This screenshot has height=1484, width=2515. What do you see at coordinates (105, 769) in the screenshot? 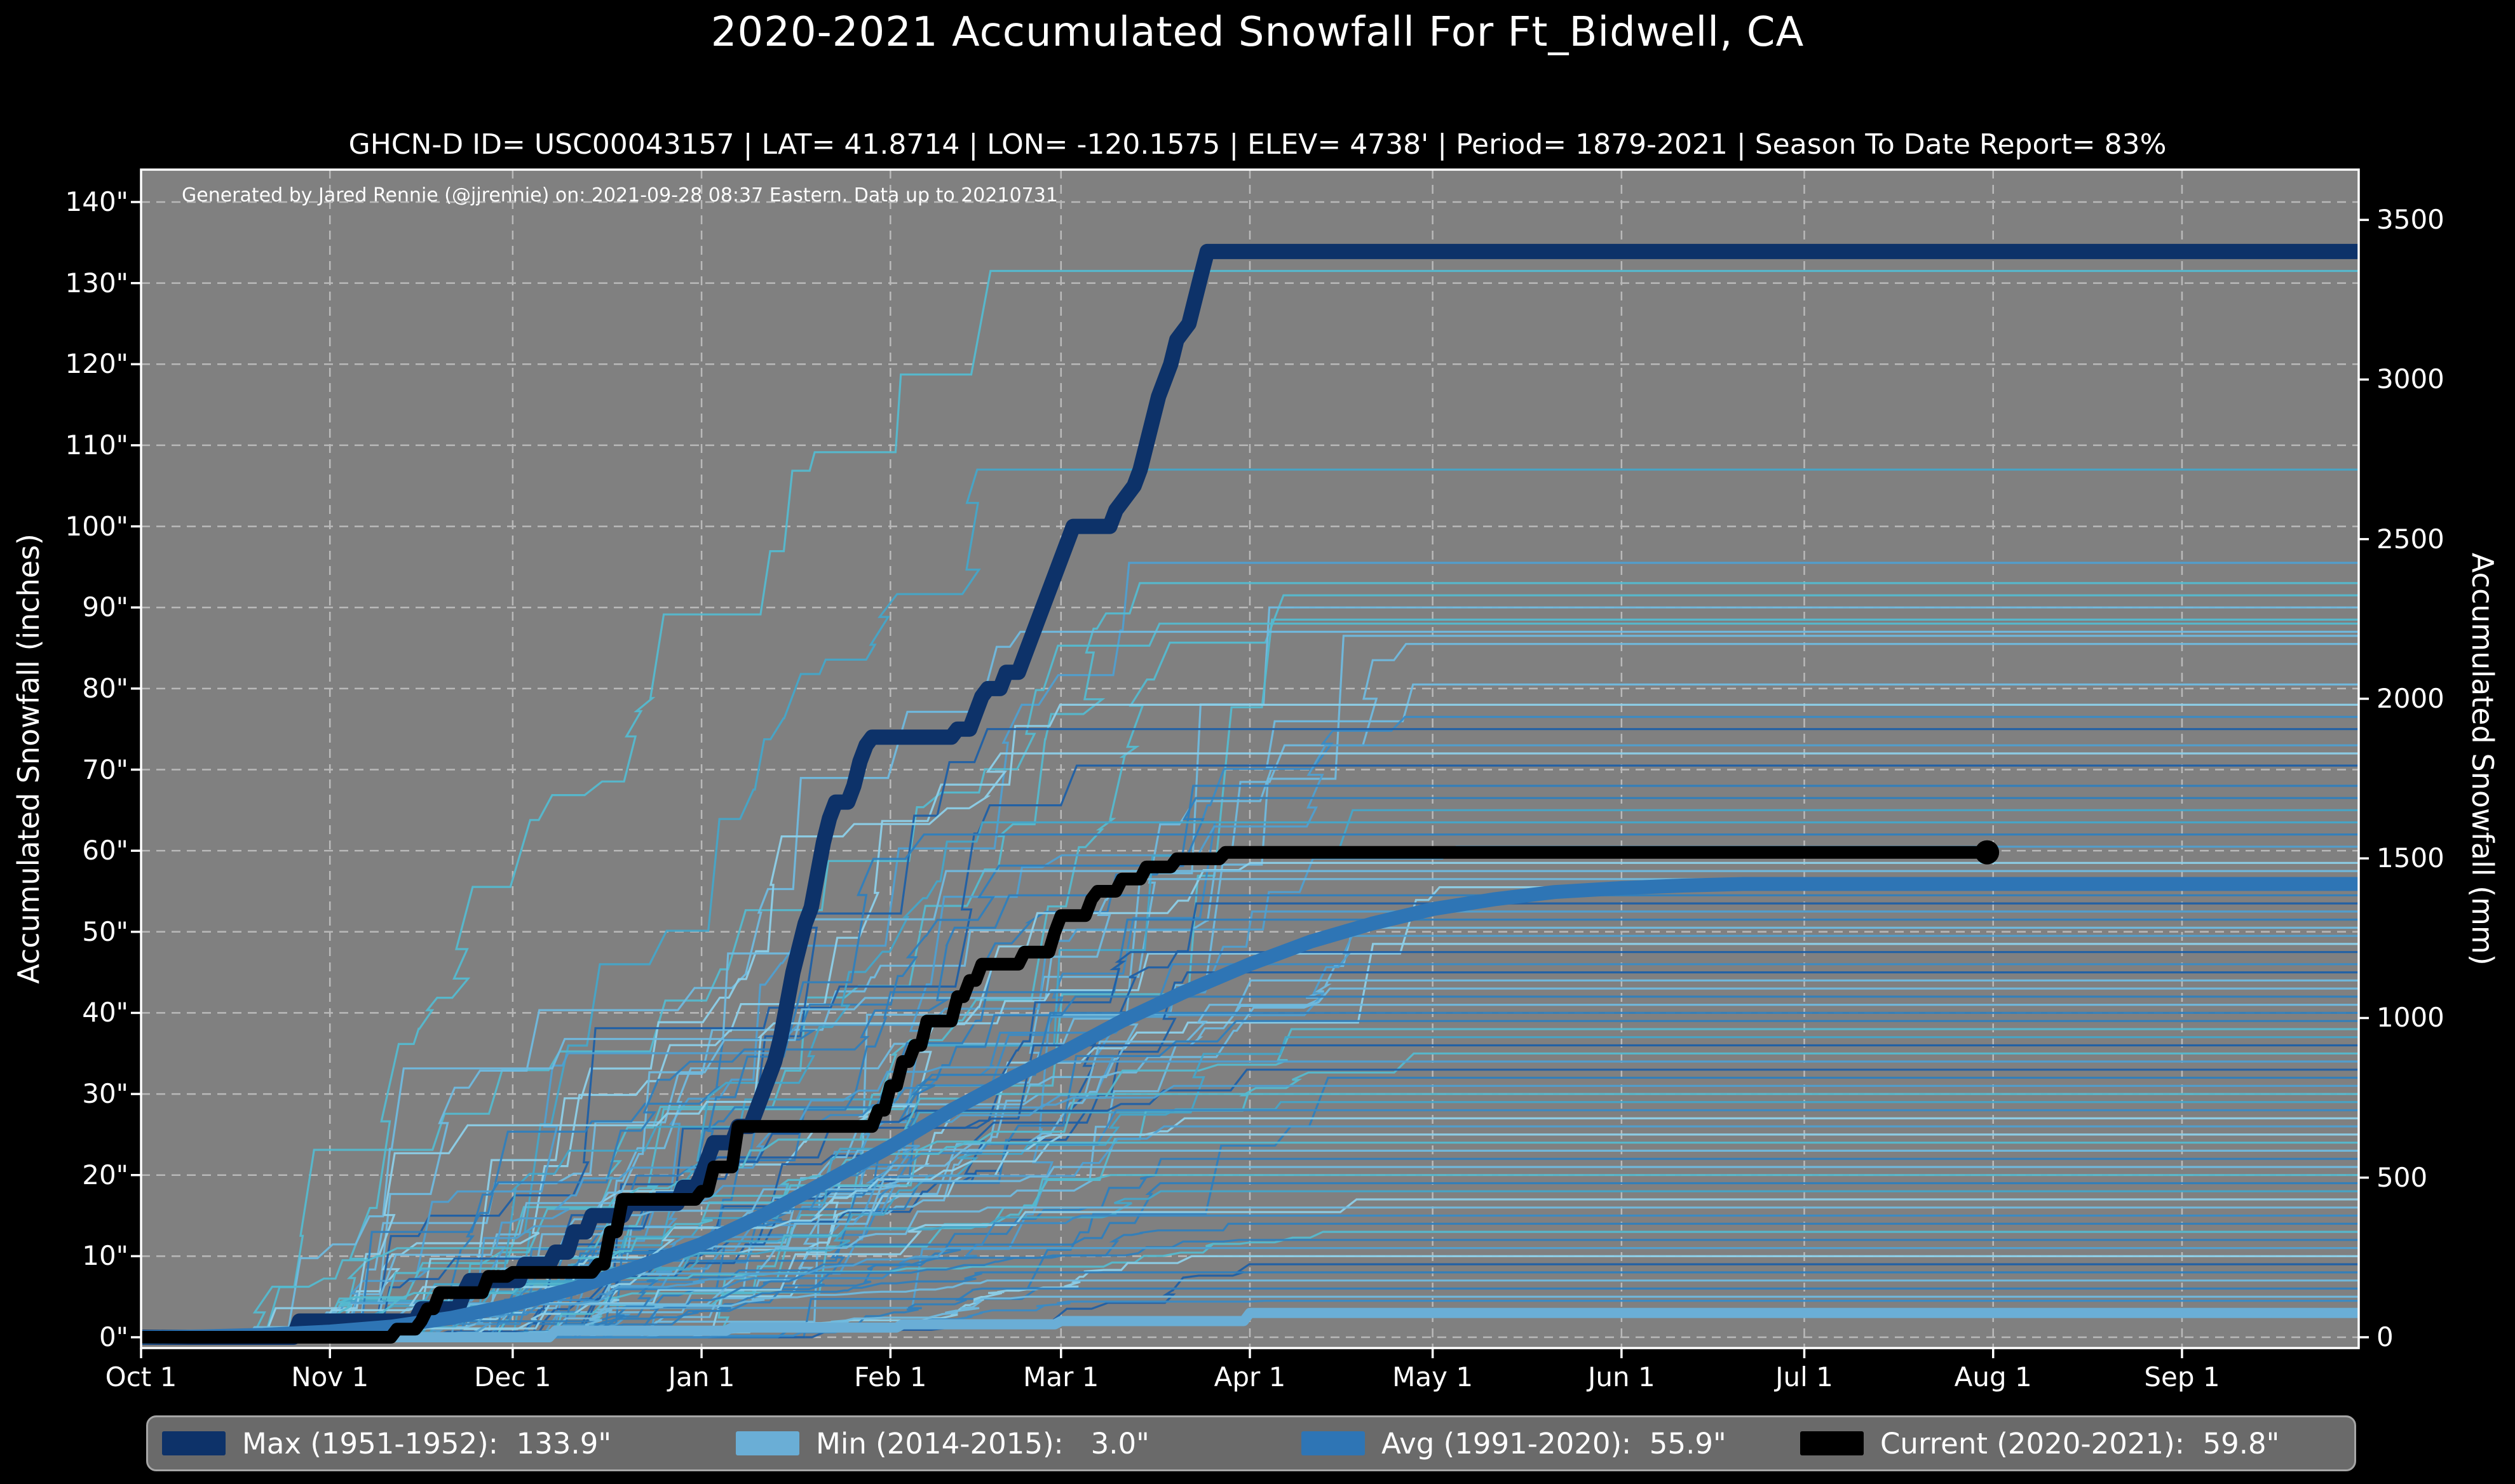
I see `left-axis-tick-label: 70"` at bounding box center [105, 769].